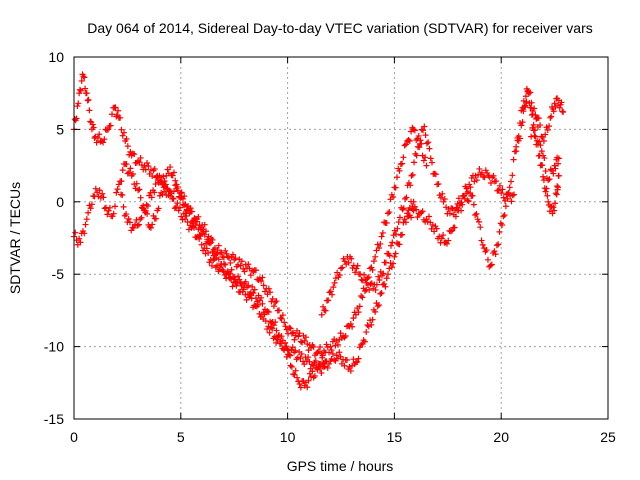 This screenshot has height=480, width=640. I want to click on x-tick-label: 5, so click(181, 437).